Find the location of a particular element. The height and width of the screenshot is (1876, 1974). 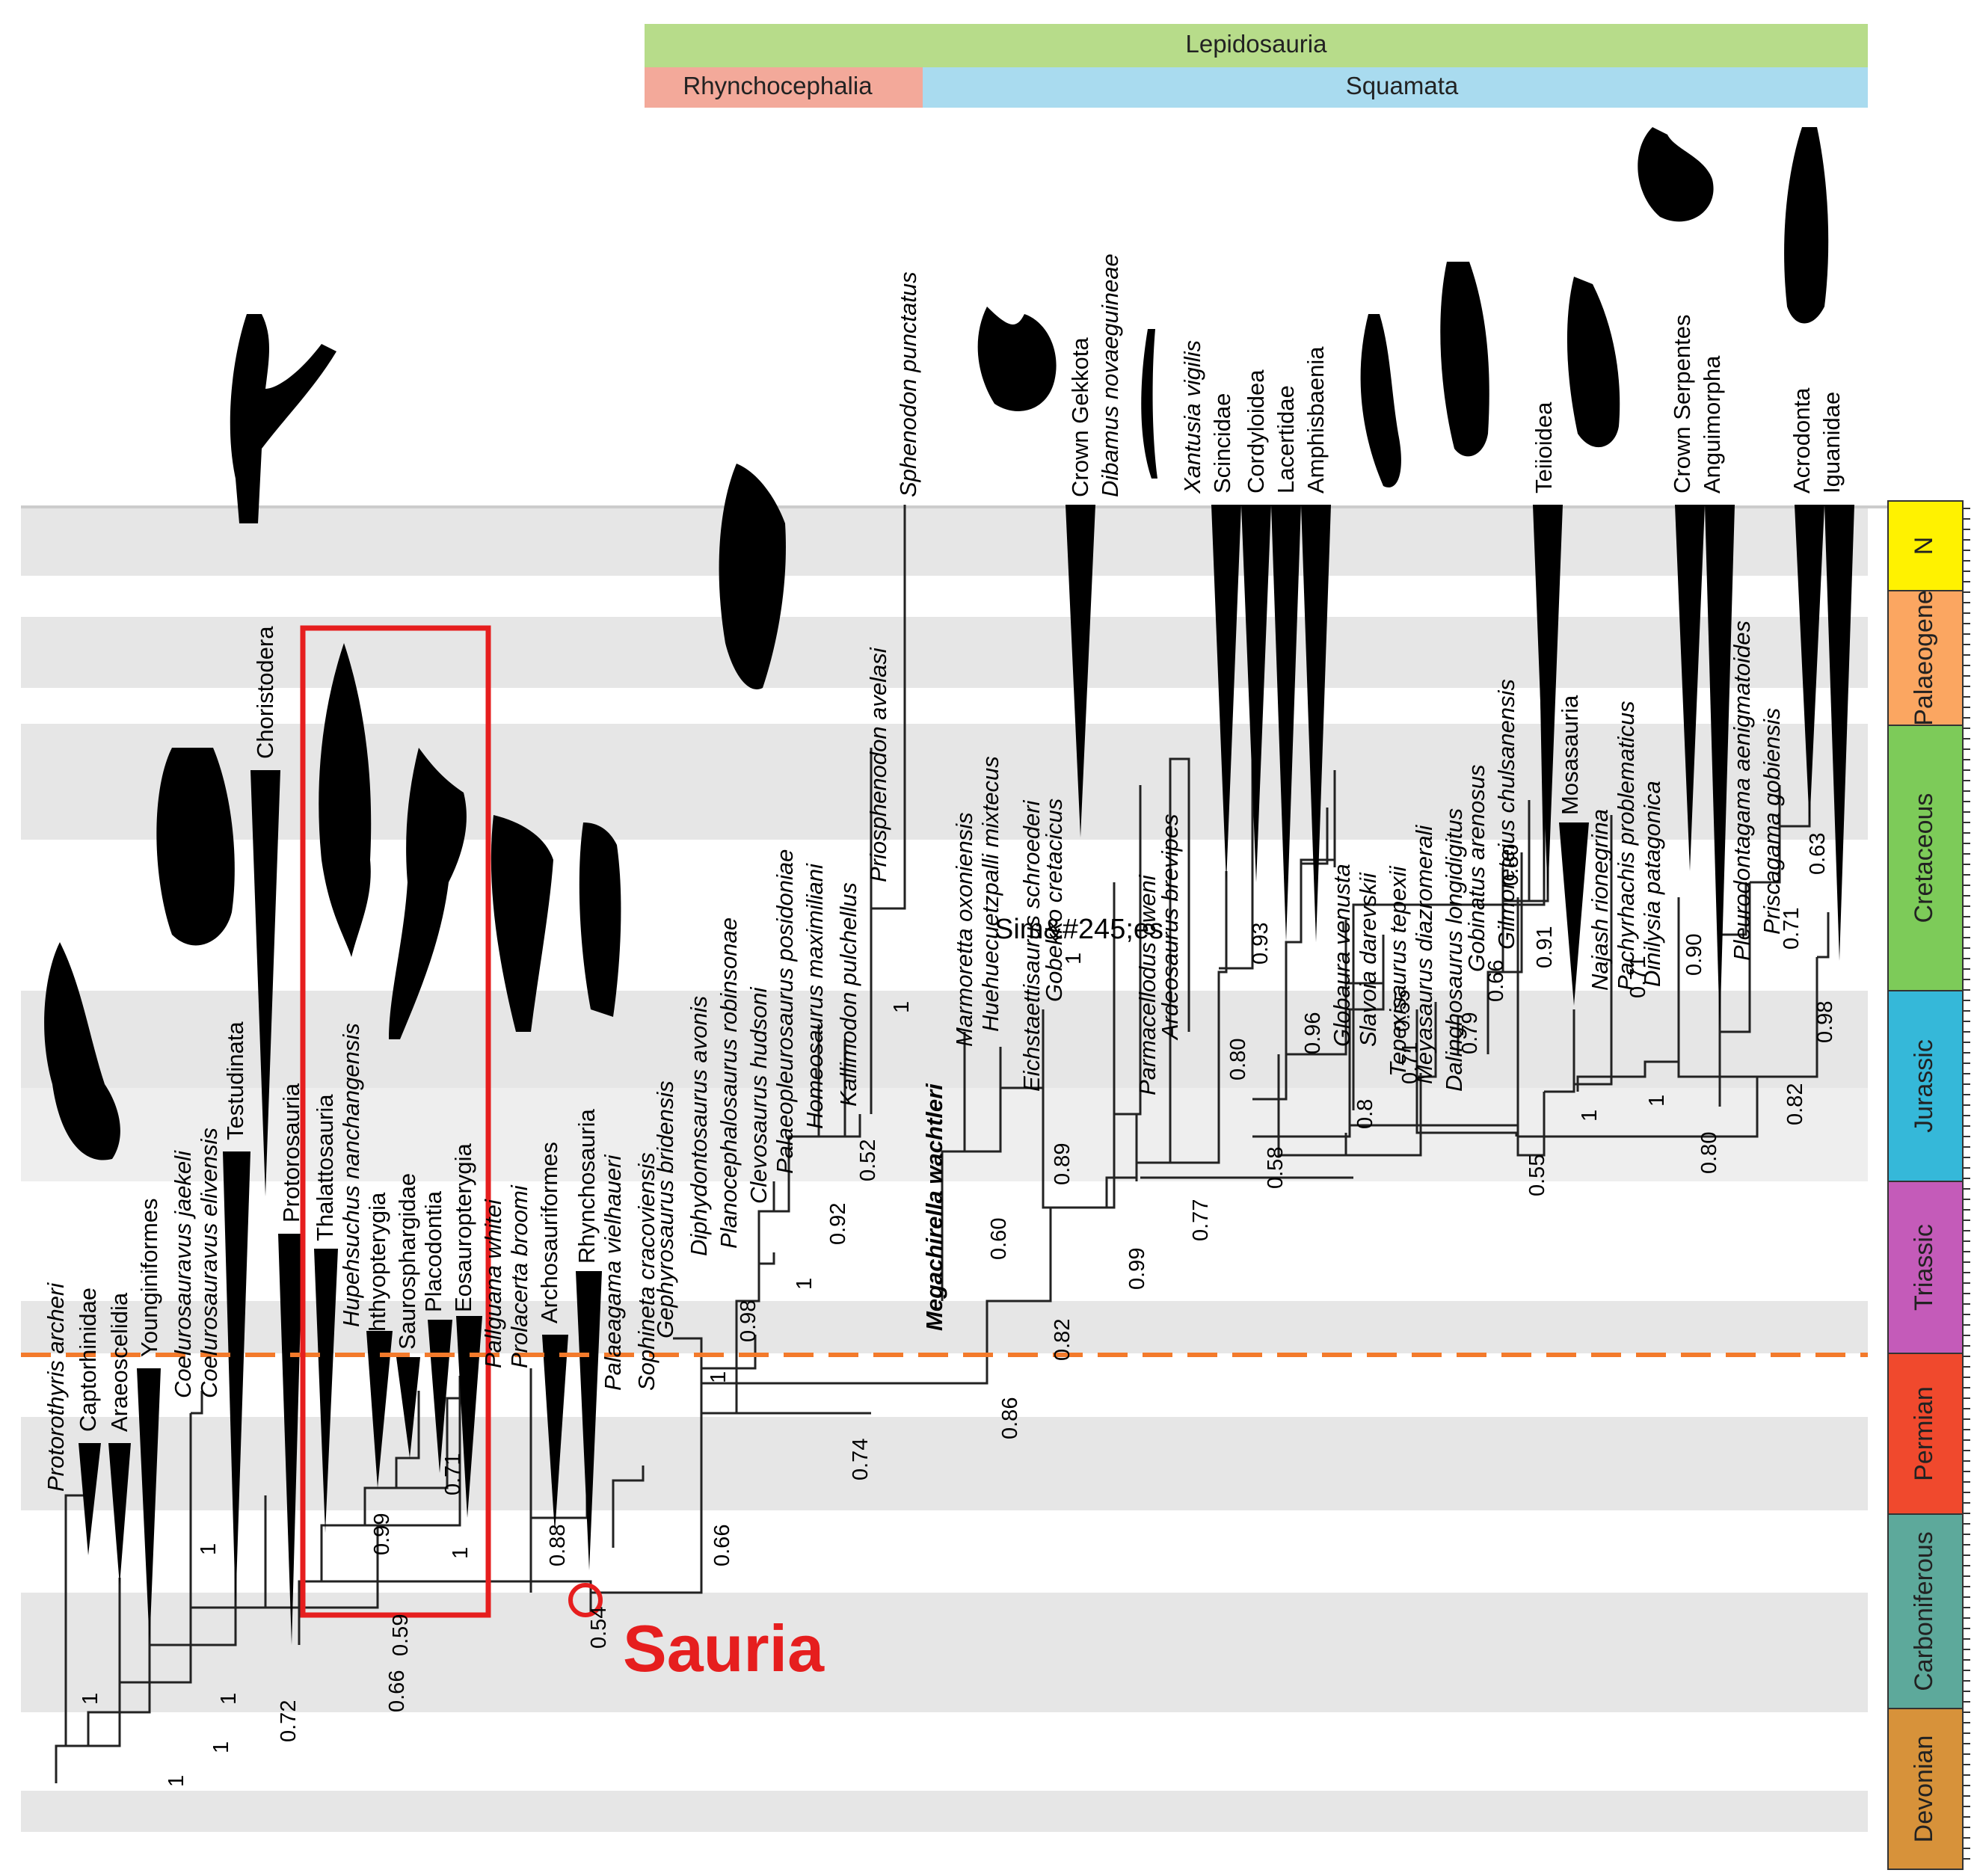

support-value: 0.89 is located at coordinates (1062, 1164).